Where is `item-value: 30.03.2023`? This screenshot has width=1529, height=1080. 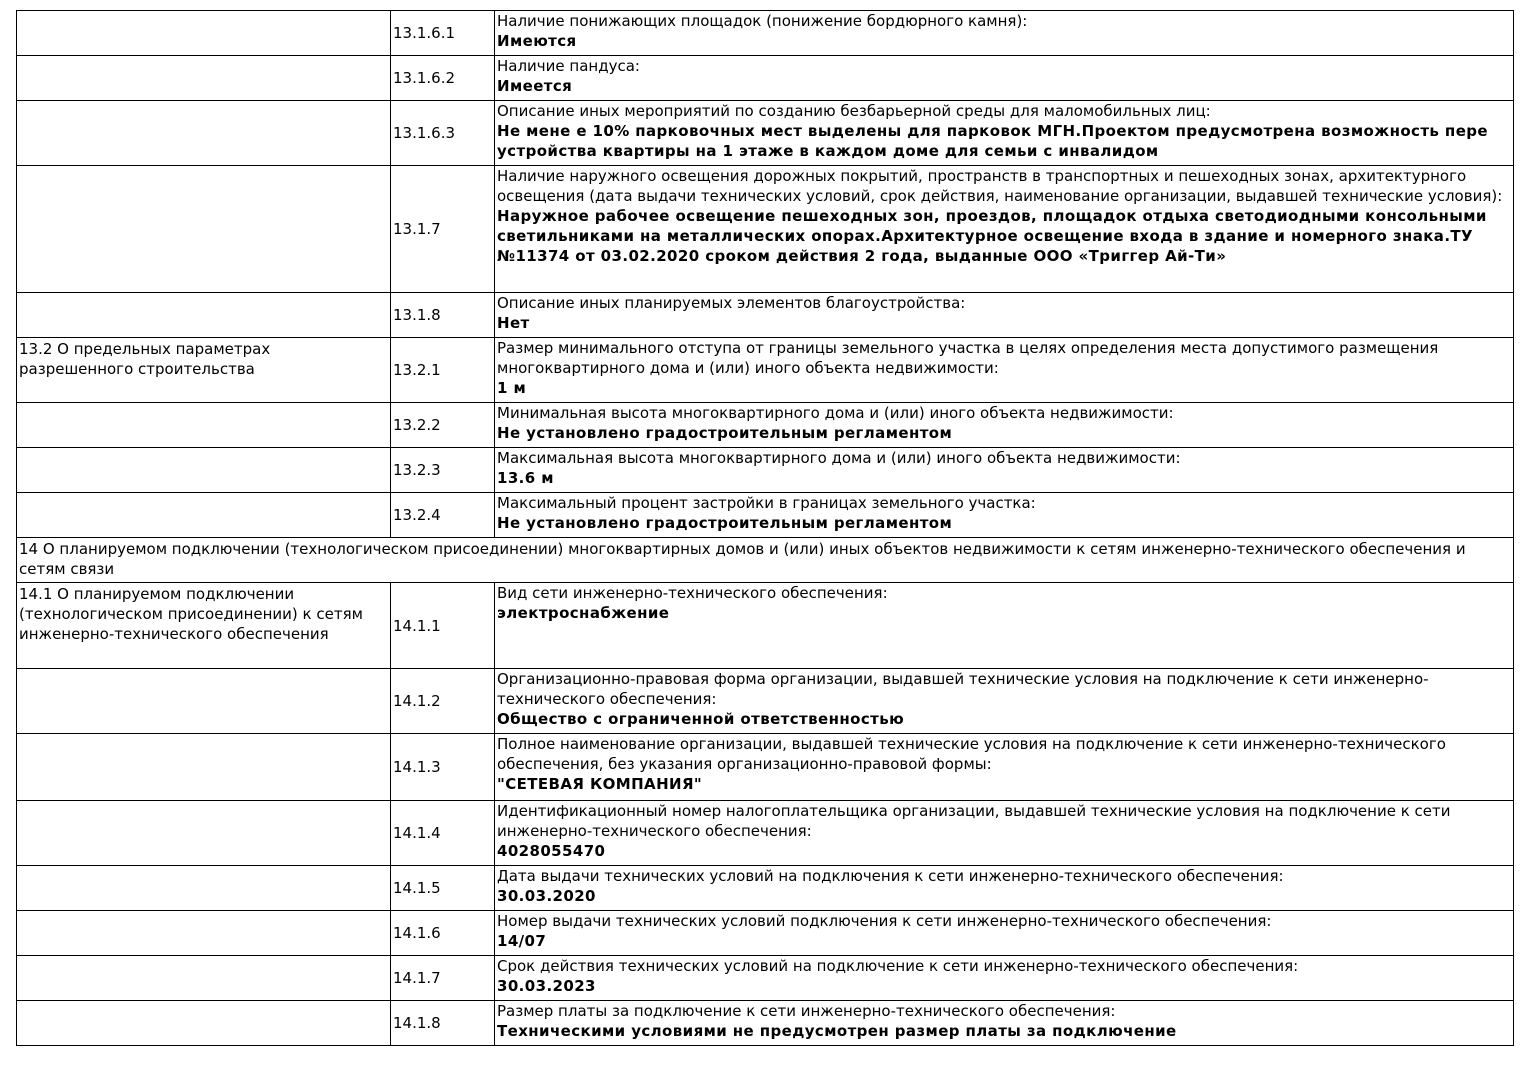 item-value: 30.03.2023 is located at coordinates (546, 986).